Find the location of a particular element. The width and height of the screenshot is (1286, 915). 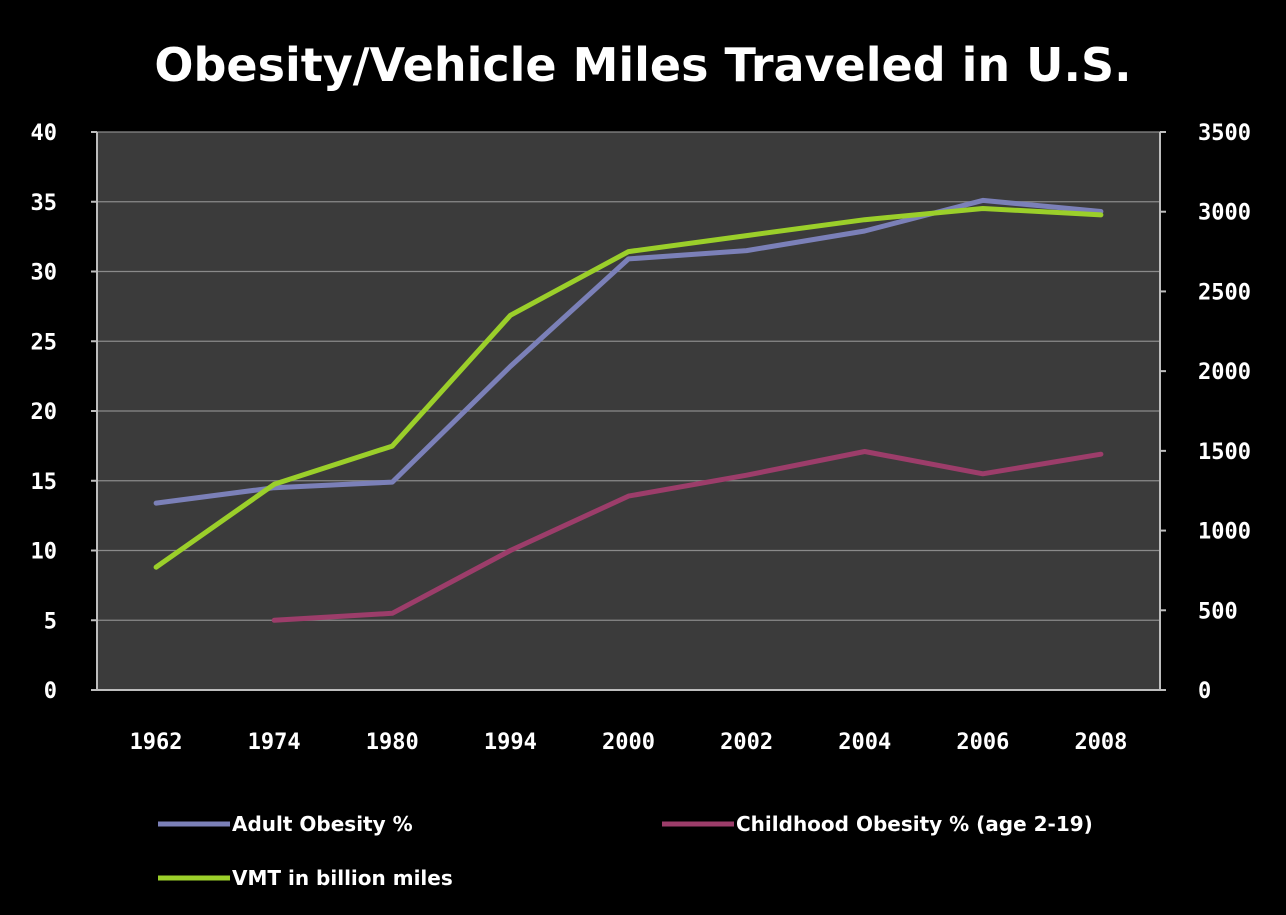

left-tick-label: 5 is located at coordinates (50, 621).